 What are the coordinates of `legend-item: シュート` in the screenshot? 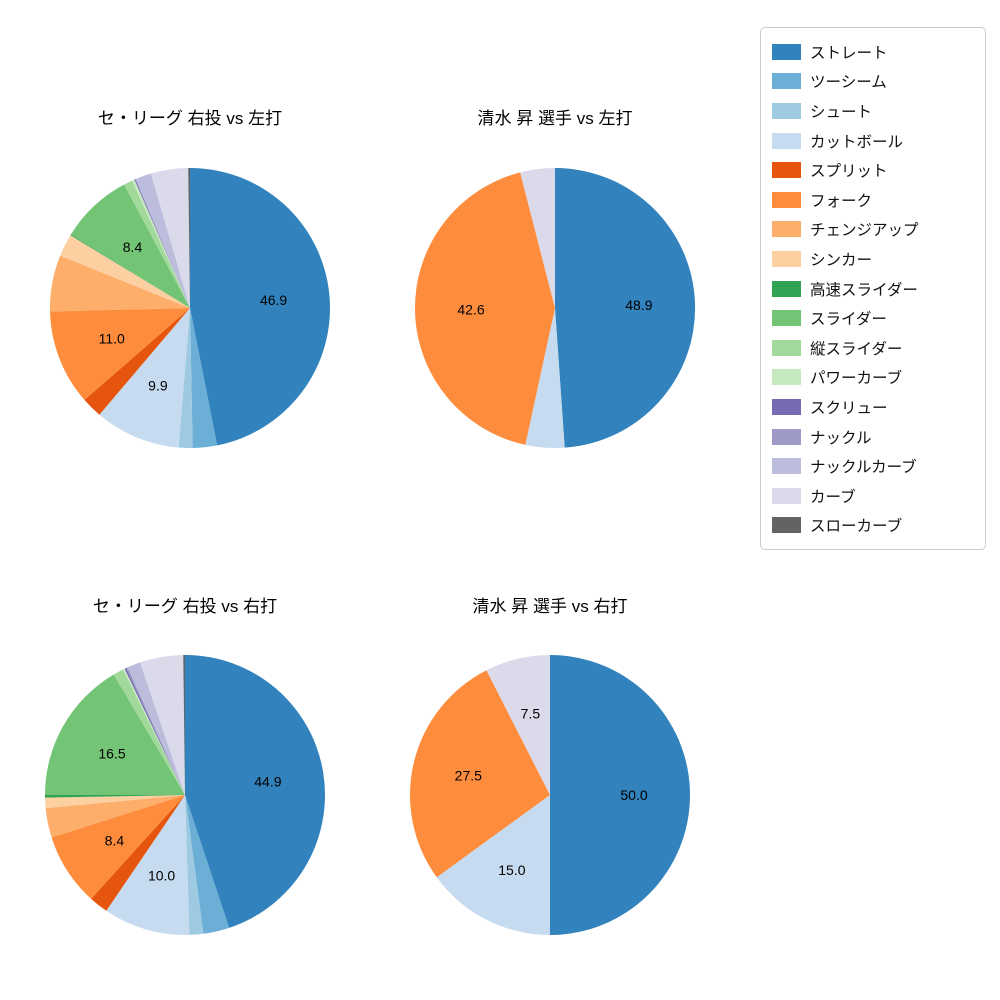 It's located at (873, 111).